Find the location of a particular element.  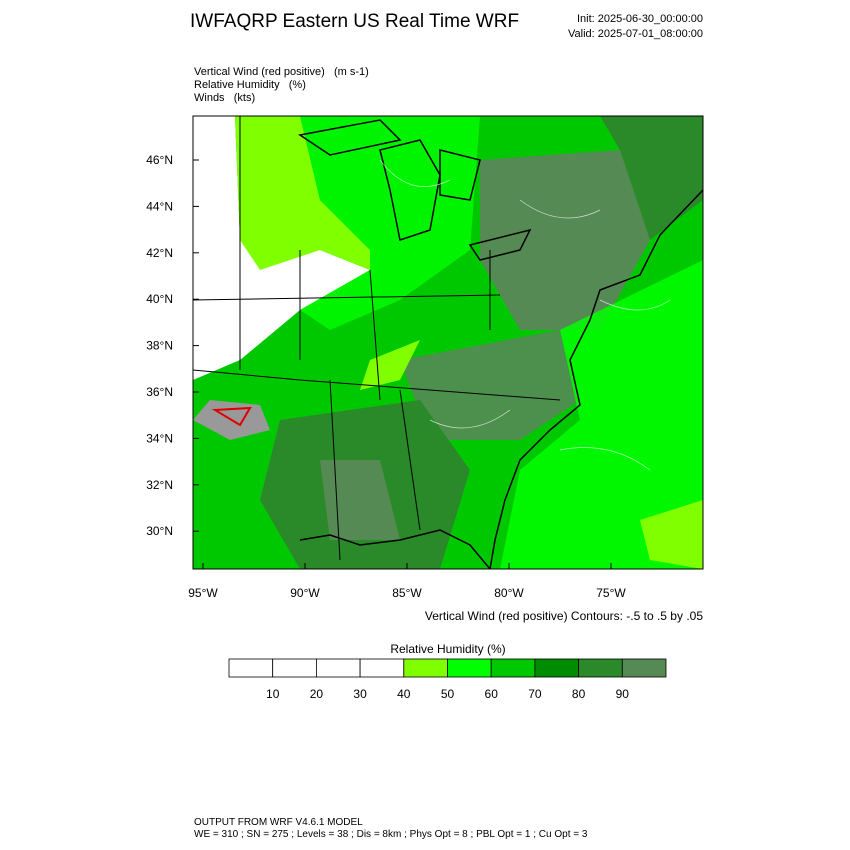

colorbar-label: 60 is located at coordinates (492, 694).